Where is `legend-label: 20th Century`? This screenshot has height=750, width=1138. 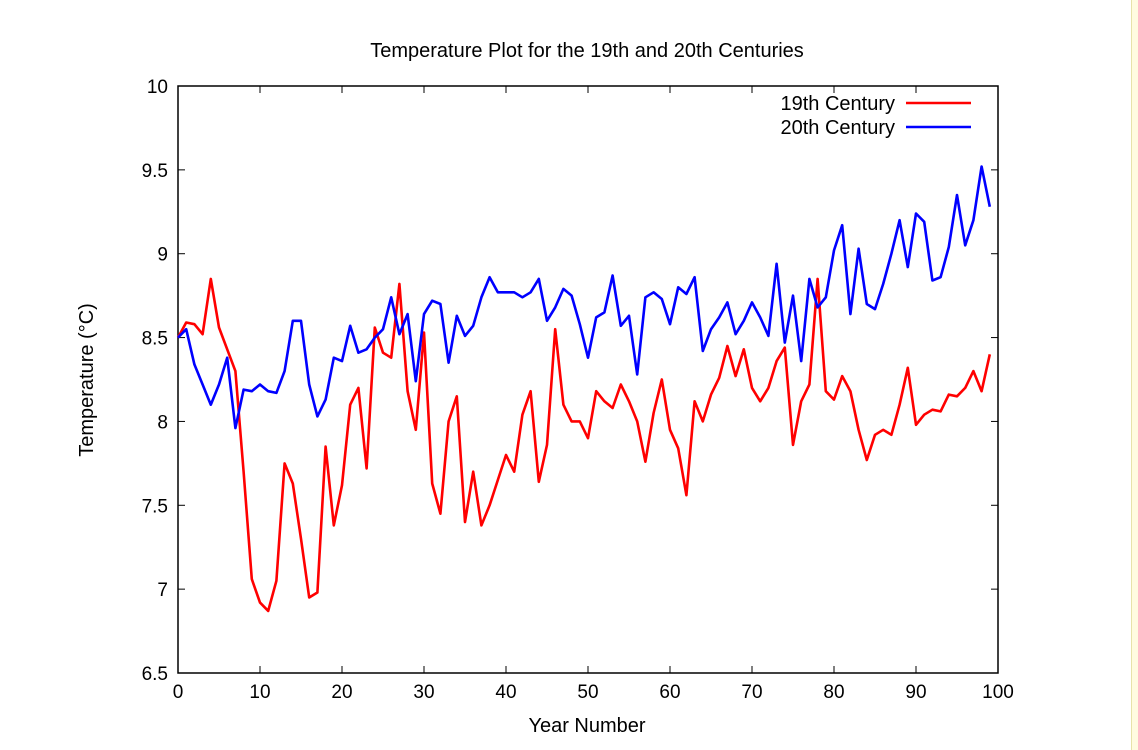
legend-label: 20th Century is located at coordinates (837, 128).